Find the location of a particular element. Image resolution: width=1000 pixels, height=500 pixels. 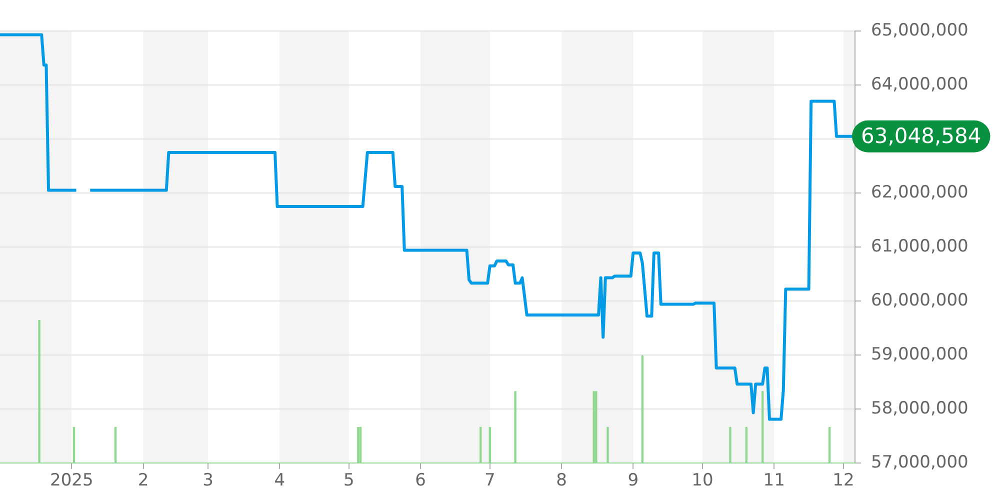

x-tick-label: 6 is located at coordinates (420, 480).